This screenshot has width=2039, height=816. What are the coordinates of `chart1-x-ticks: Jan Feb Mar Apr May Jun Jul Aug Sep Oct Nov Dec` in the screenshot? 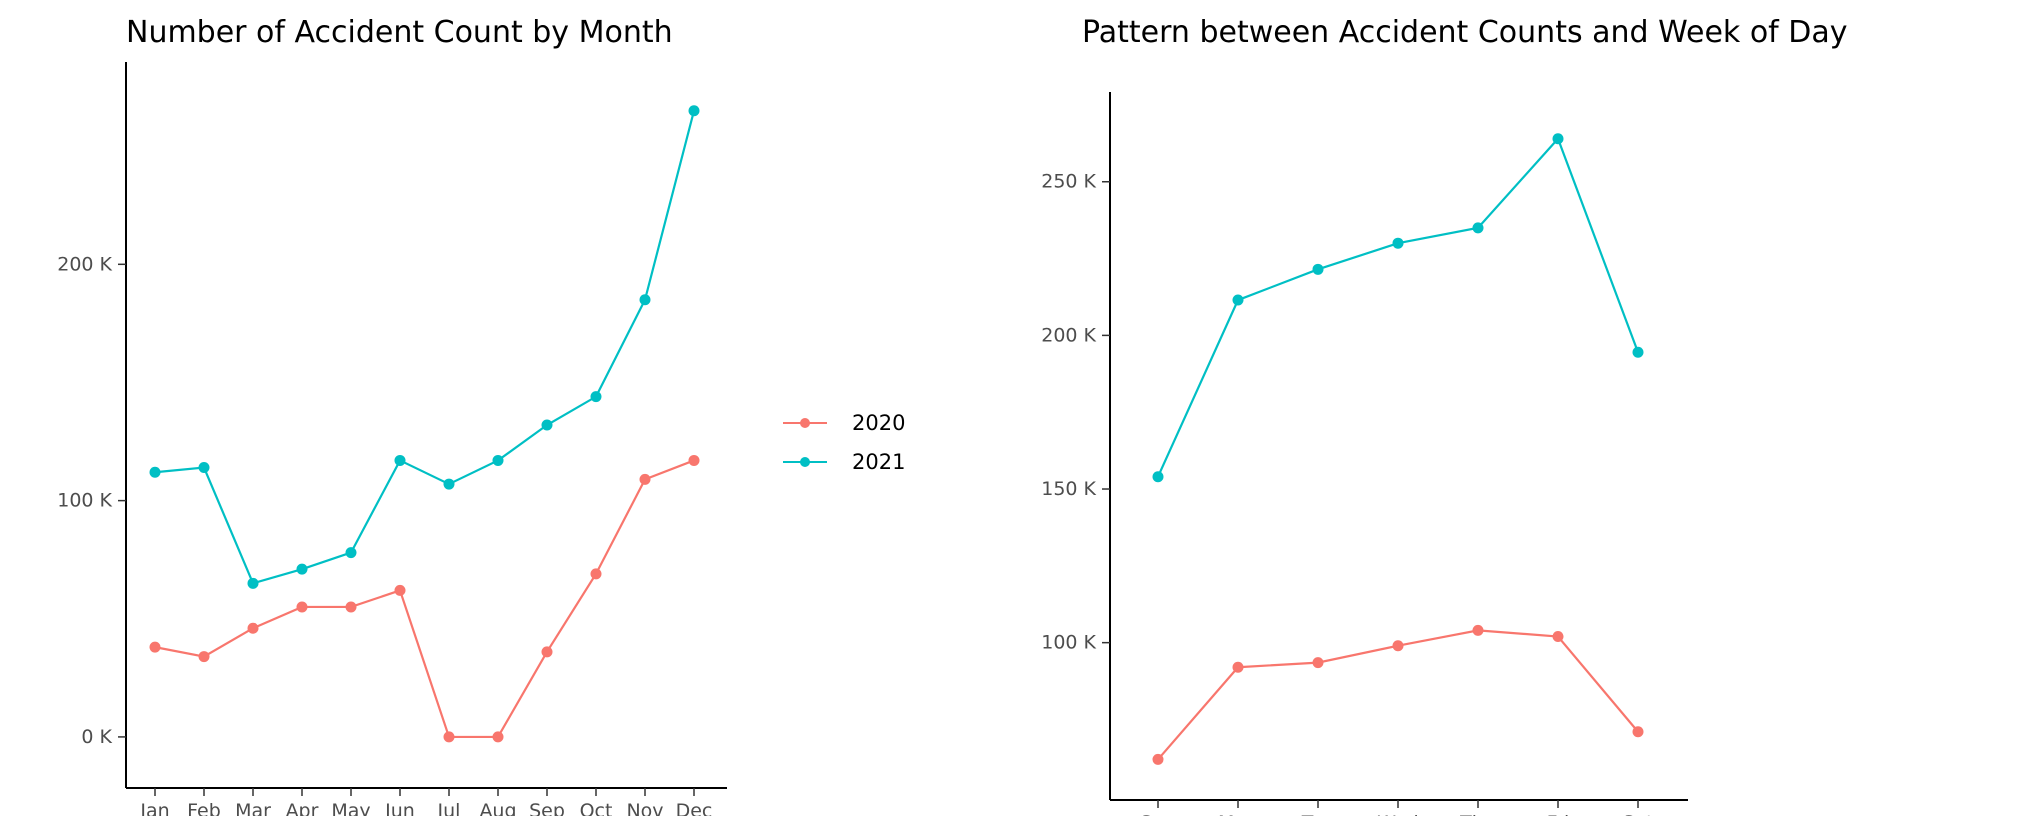 It's located at (425, 802).